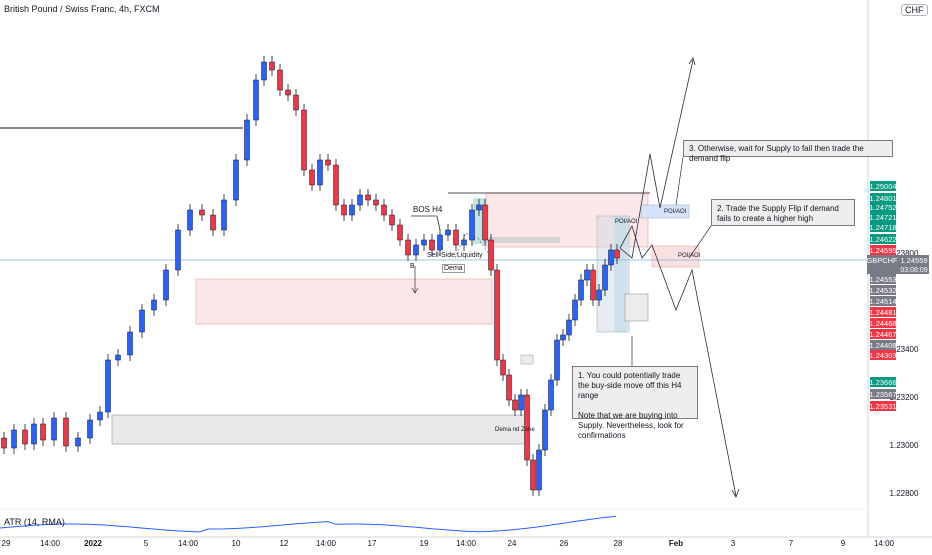 The image size is (932, 555). I want to click on poi-zone-blue, so click(665, 211).